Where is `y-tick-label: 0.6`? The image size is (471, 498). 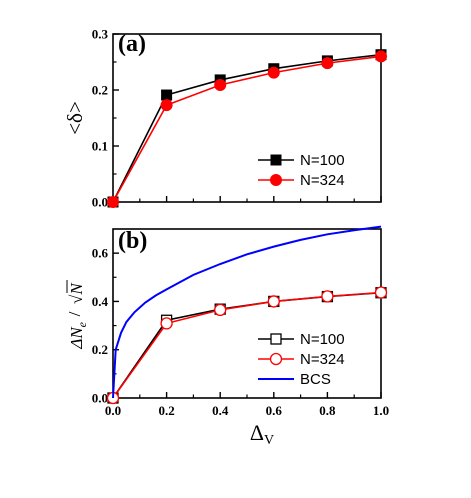 y-tick-label: 0.6 is located at coordinates (100, 253).